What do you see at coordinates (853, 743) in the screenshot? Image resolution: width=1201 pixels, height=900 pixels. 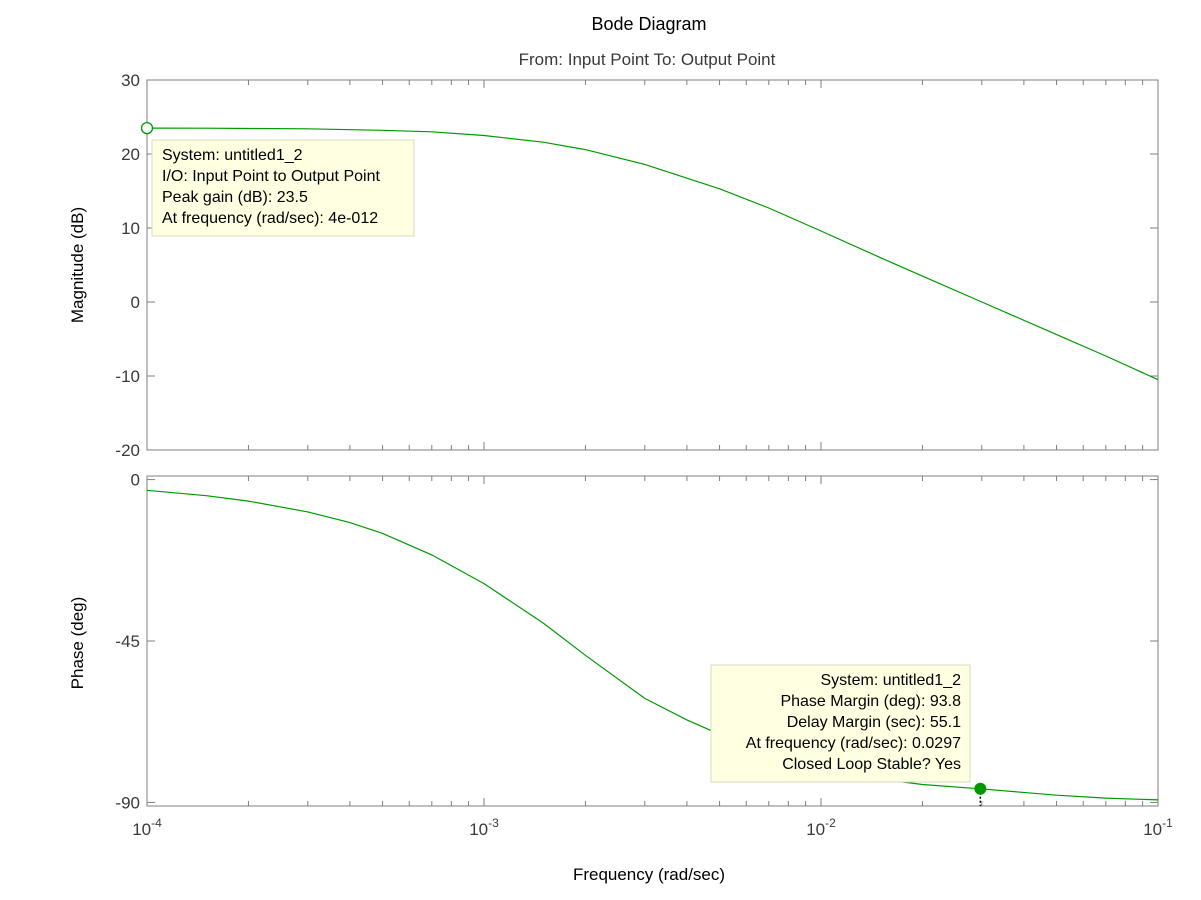 I see `data-tip-line: At frequency (rad/sec): 0.0297` at bounding box center [853, 743].